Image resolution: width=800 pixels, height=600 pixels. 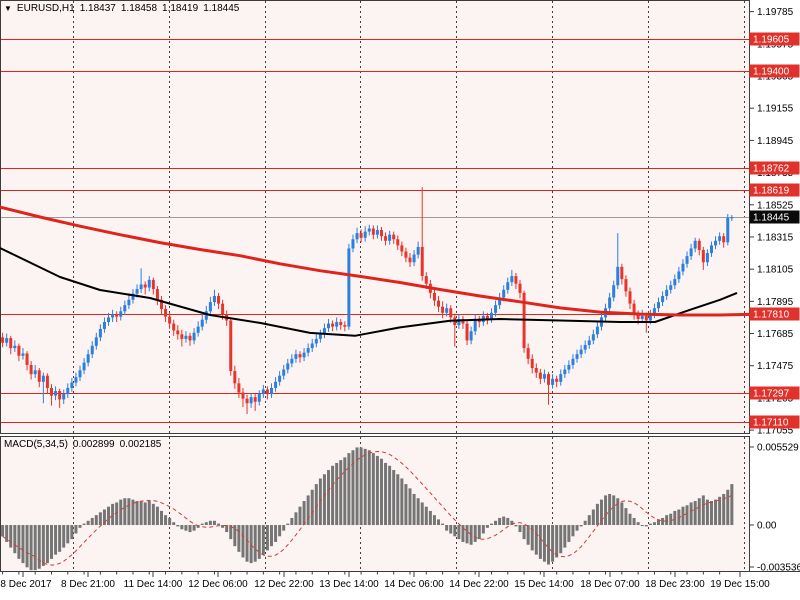 What do you see at coordinates (153, 584) in the screenshot?
I see `time-tick-label: 11 Dec 14:00` at bounding box center [153, 584].